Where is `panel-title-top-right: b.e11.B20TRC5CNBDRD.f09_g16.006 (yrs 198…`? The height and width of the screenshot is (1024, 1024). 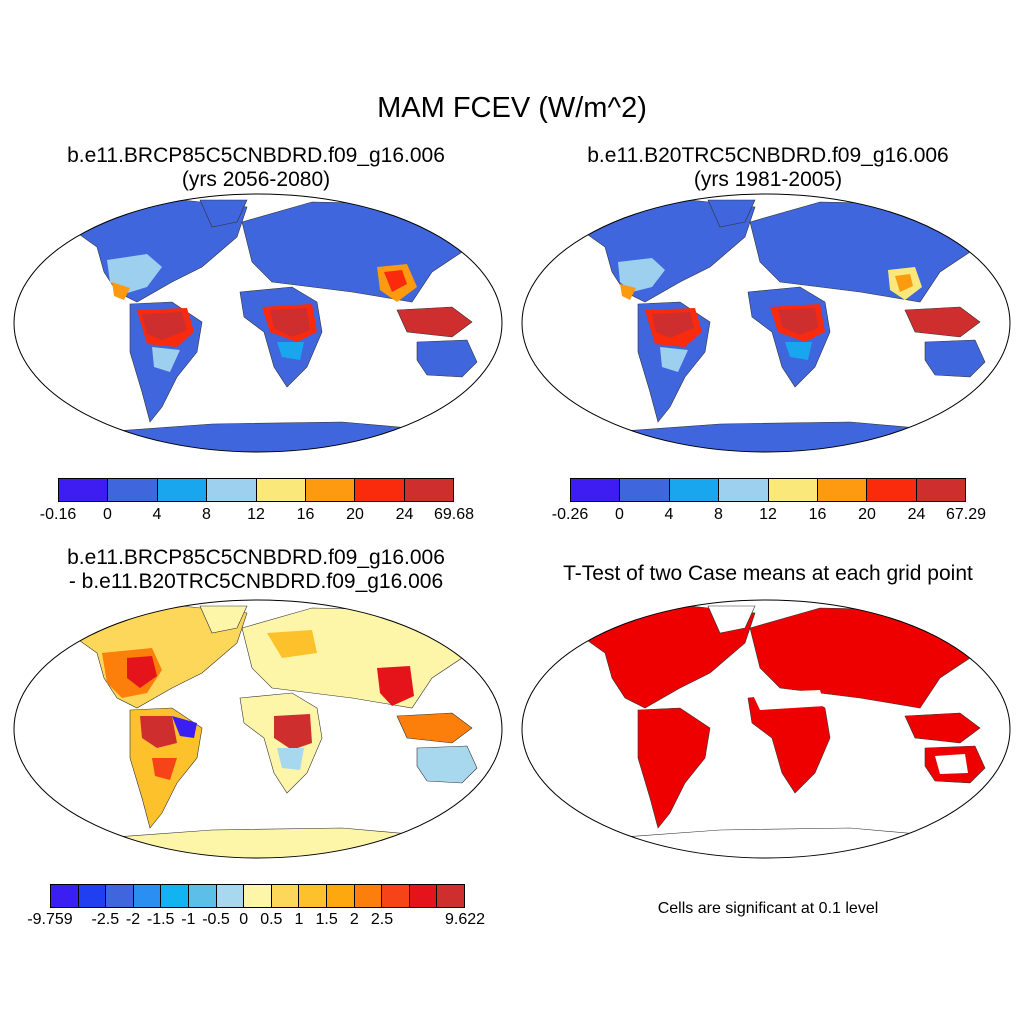 panel-title-top-right: b.e11.B20TRC5CNBDRD.f09_g16.006 (yrs 198… is located at coordinates (768, 168).